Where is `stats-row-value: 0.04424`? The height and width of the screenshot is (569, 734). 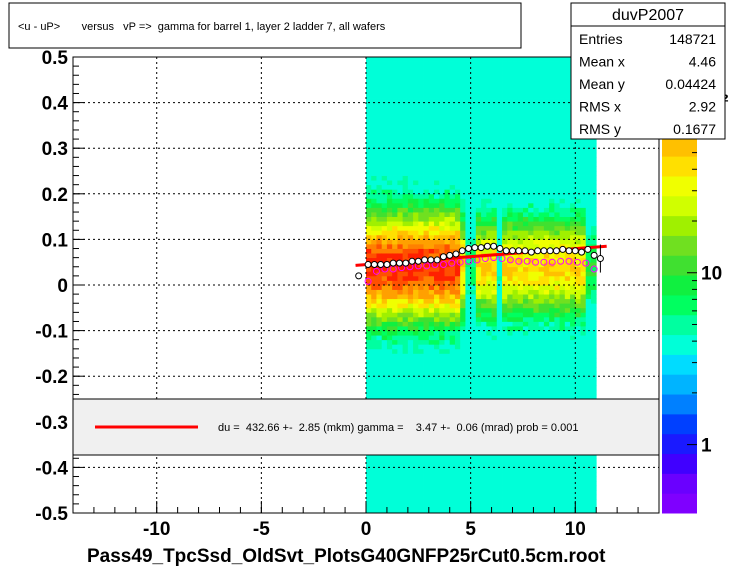
stats-row-value: 0.04424 is located at coordinates (690, 84).